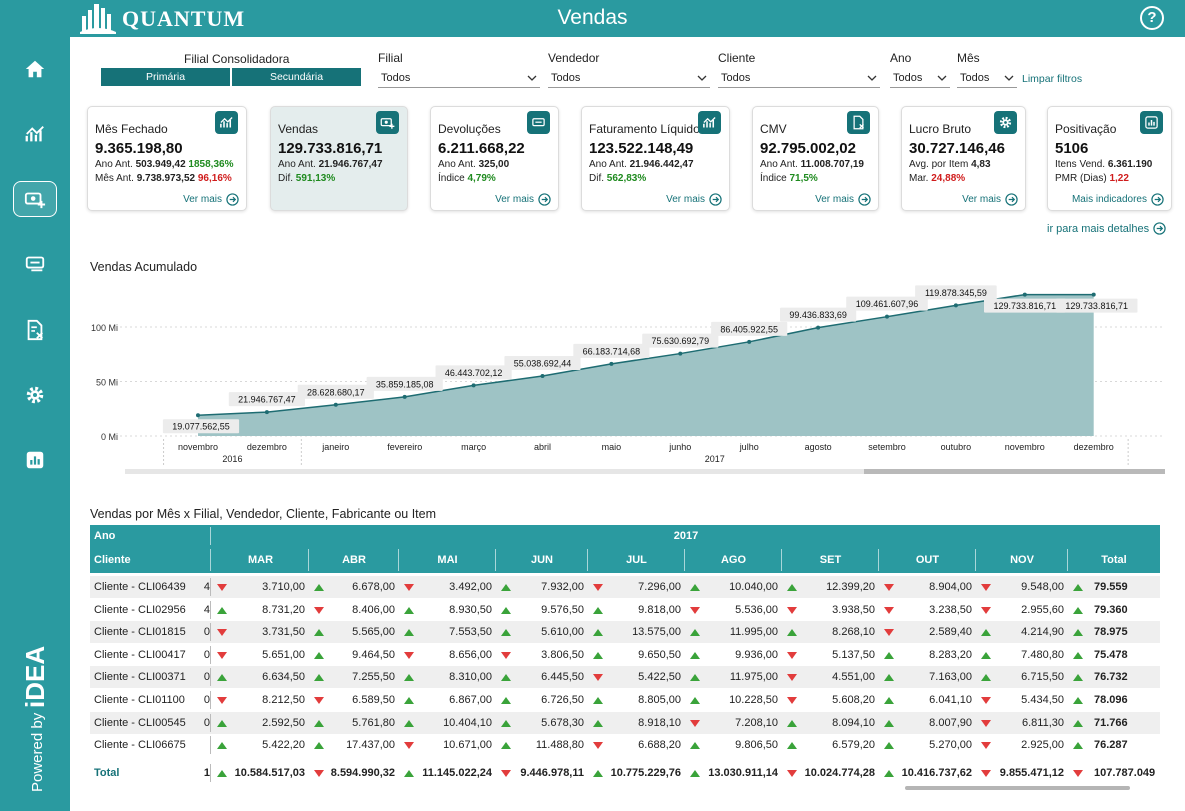 The width and height of the screenshot is (1185, 811). Describe the element at coordinates (109, 437) in the screenshot. I see `y-tick-label: 0 Mi` at that location.